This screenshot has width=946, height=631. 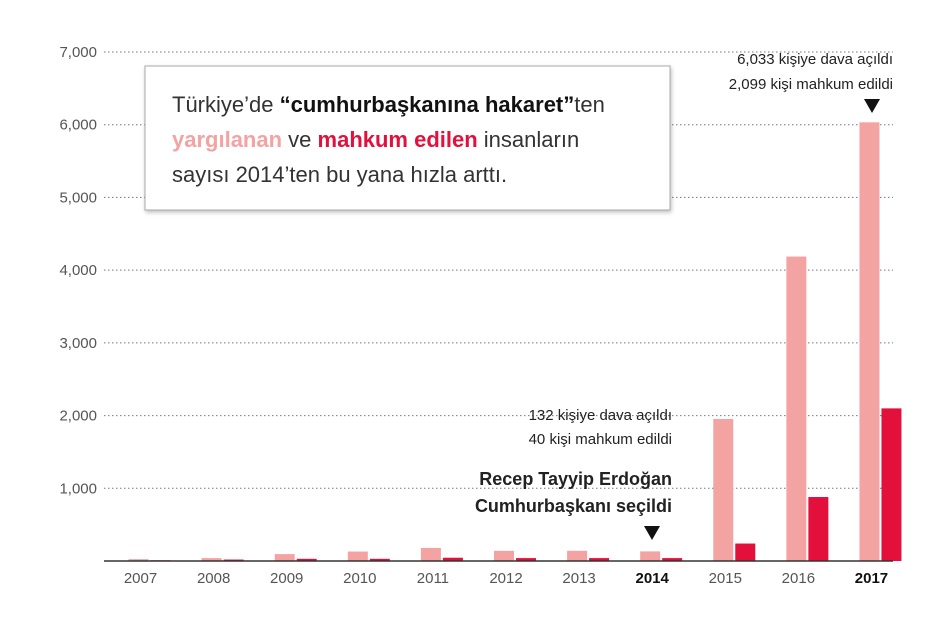 What do you see at coordinates (529, 139) in the screenshot?
I see `title-text: insanların` at bounding box center [529, 139].